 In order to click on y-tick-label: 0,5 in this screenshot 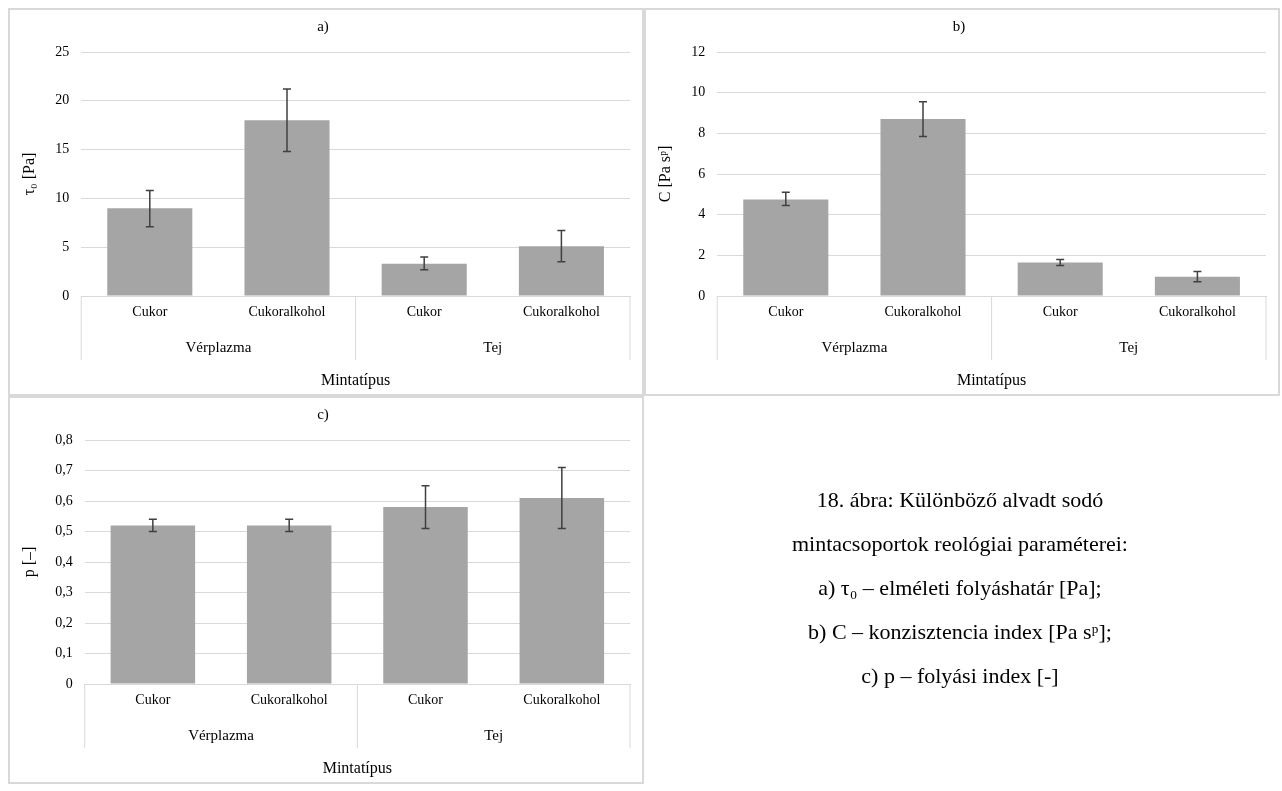, I will do `click(64, 531)`.